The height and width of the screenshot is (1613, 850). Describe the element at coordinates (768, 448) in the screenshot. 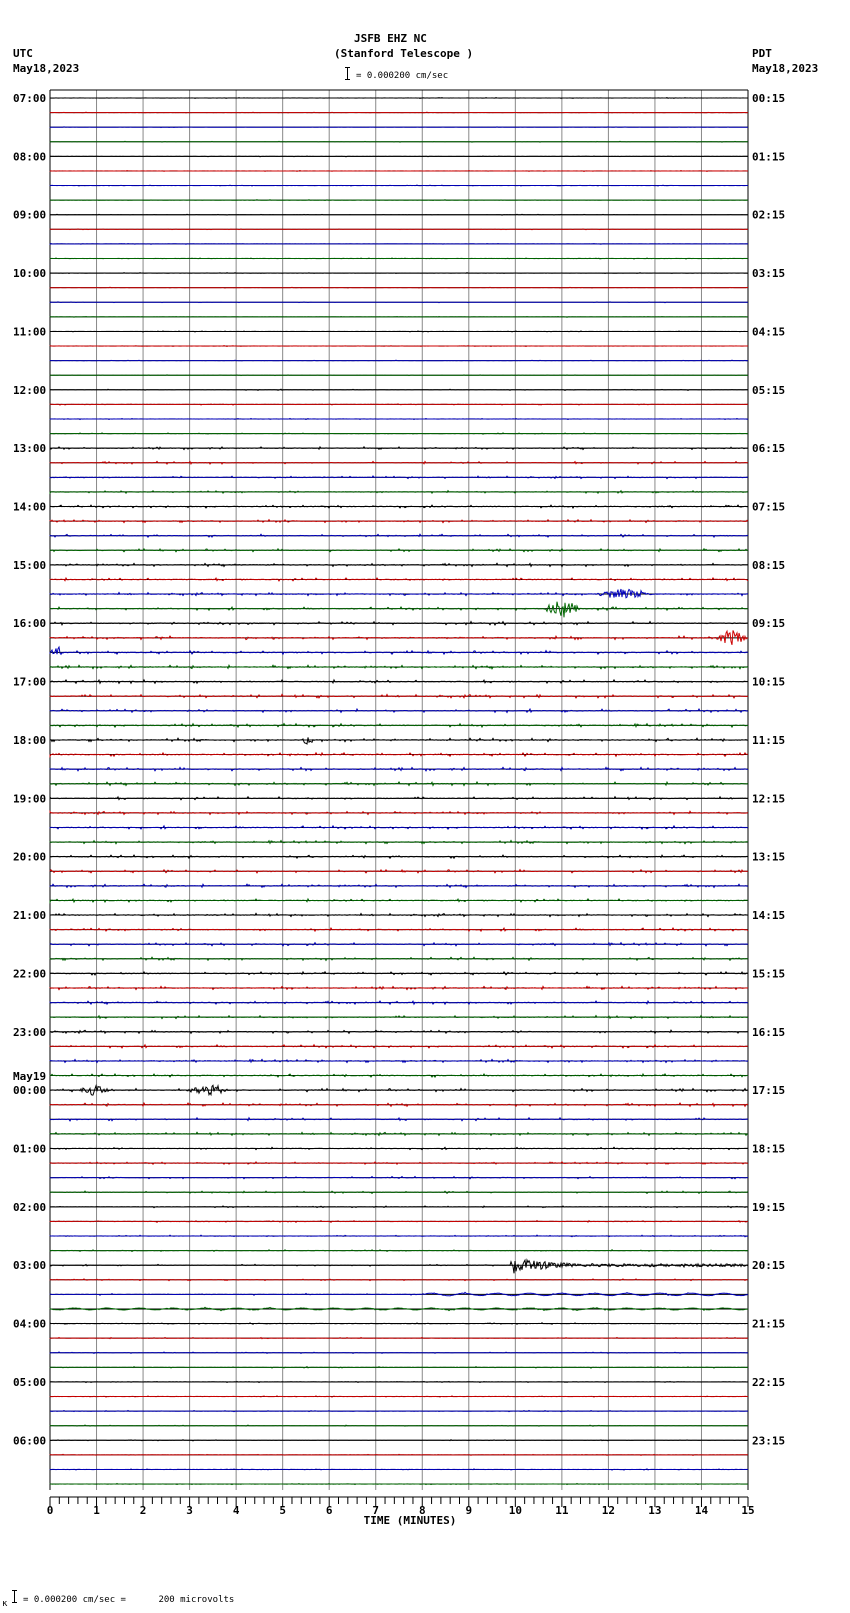

I see `pdt-hour-label: 06:15` at that location.